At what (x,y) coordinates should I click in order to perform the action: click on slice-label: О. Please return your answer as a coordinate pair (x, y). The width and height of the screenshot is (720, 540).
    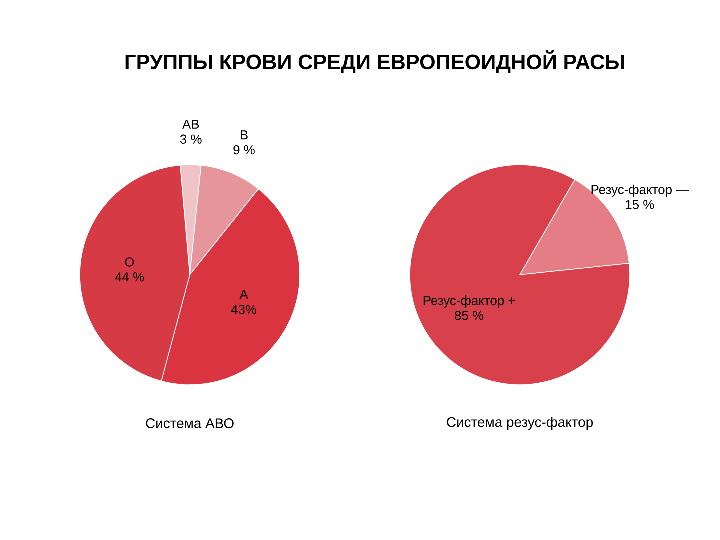
    Looking at the image, I should click on (129, 262).